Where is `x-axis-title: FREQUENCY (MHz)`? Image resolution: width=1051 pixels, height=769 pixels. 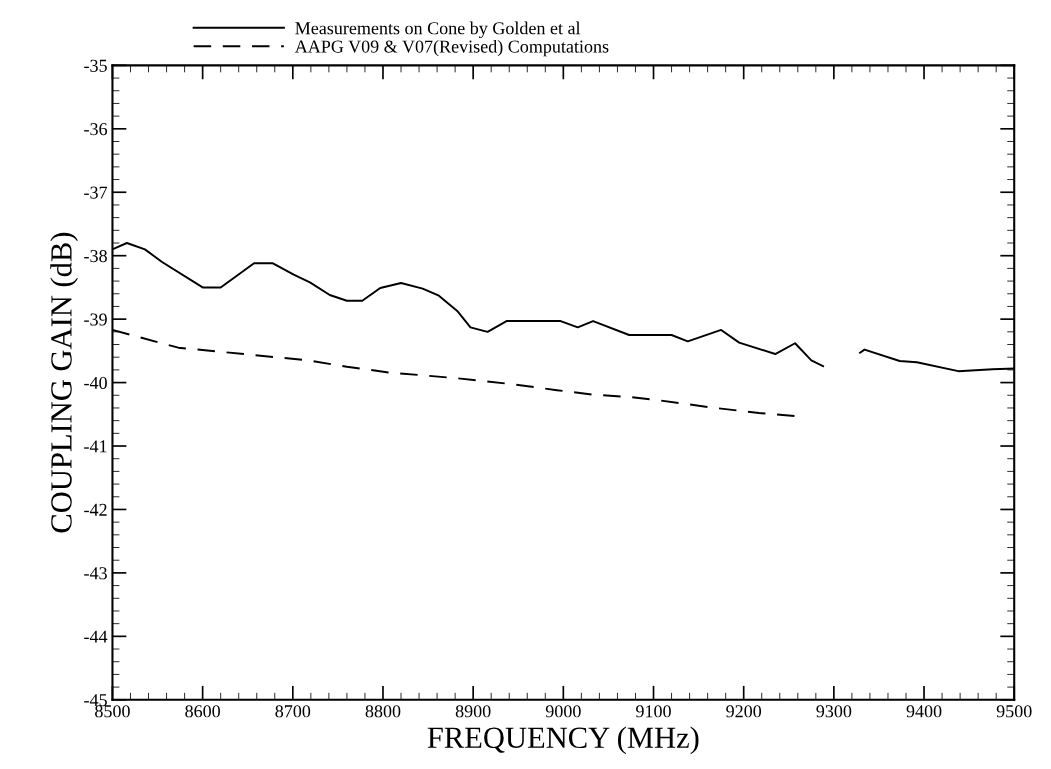
x-axis-title: FREQUENCY (MHz) is located at coordinates (563, 740).